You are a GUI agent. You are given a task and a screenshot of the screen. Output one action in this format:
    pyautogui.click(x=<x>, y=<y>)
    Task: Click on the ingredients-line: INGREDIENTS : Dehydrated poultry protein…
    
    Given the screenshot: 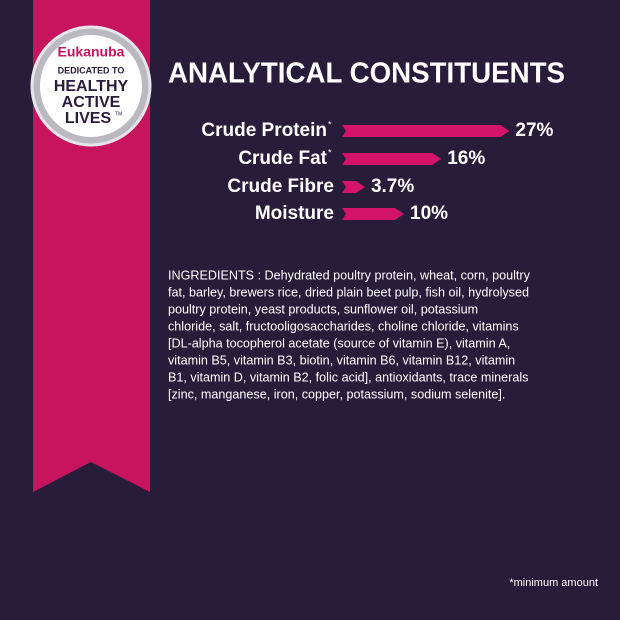 What is the action you would take?
    pyautogui.click(x=349, y=275)
    